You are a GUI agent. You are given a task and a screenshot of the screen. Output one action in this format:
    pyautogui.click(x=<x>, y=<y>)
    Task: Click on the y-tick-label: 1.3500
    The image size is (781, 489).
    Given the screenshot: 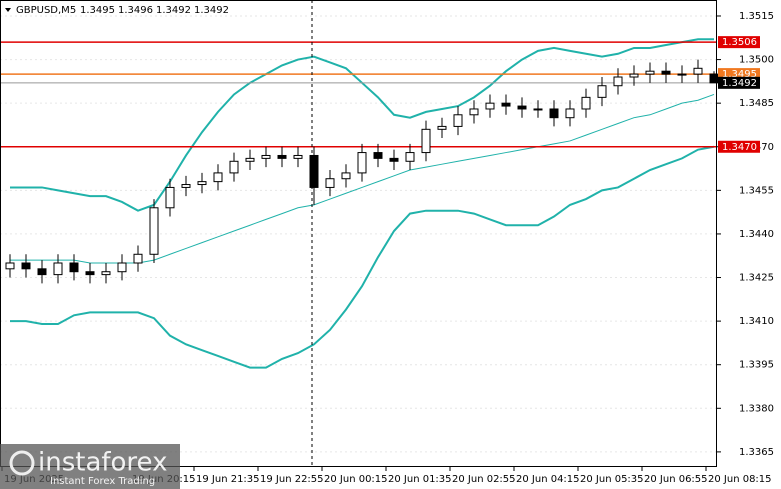 What is the action you would take?
    pyautogui.click(x=756, y=60)
    